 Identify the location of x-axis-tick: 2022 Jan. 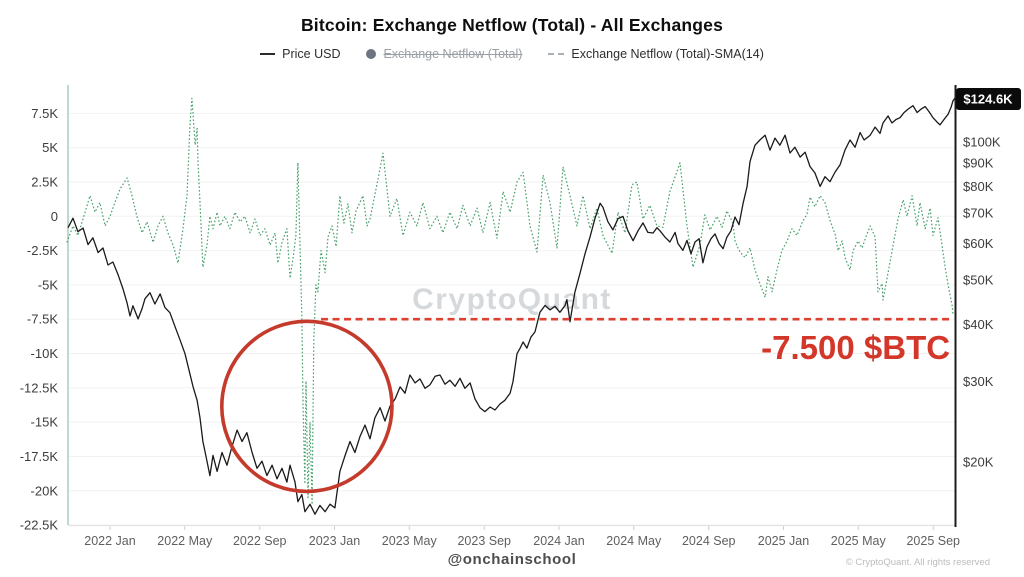
(109, 541).